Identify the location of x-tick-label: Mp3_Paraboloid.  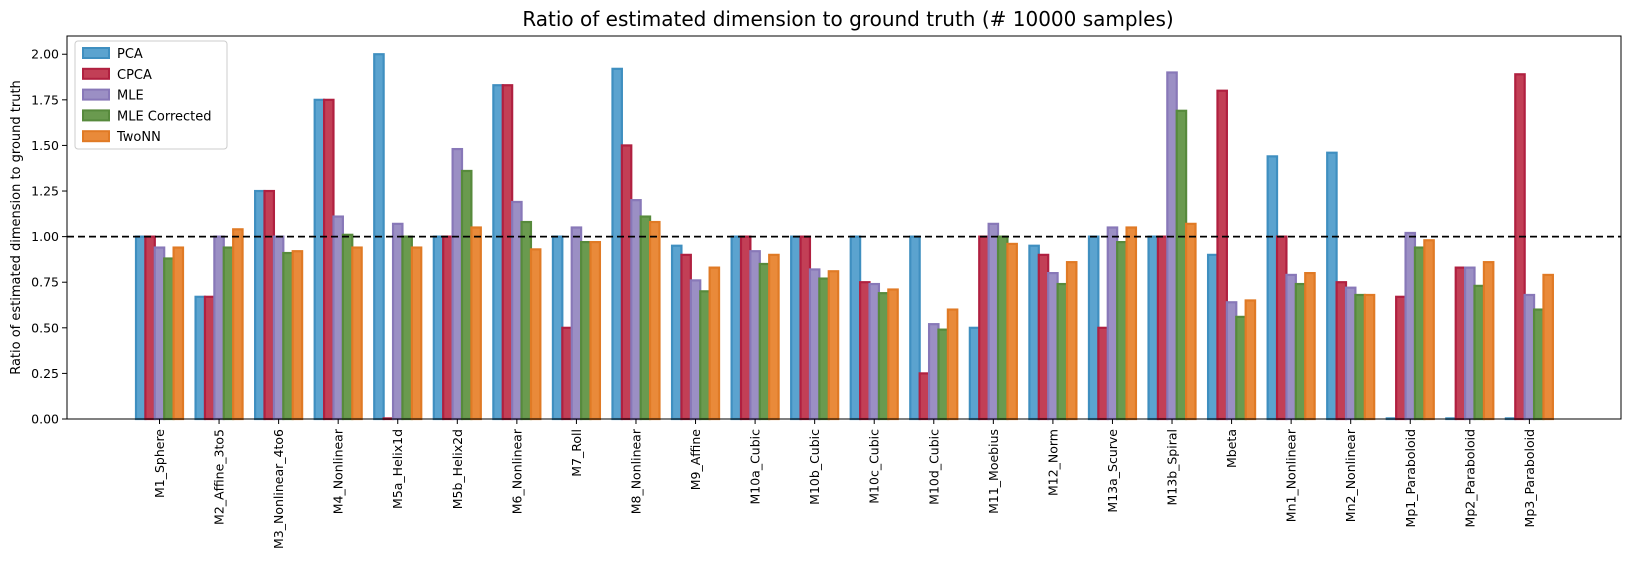
(1529, 478).